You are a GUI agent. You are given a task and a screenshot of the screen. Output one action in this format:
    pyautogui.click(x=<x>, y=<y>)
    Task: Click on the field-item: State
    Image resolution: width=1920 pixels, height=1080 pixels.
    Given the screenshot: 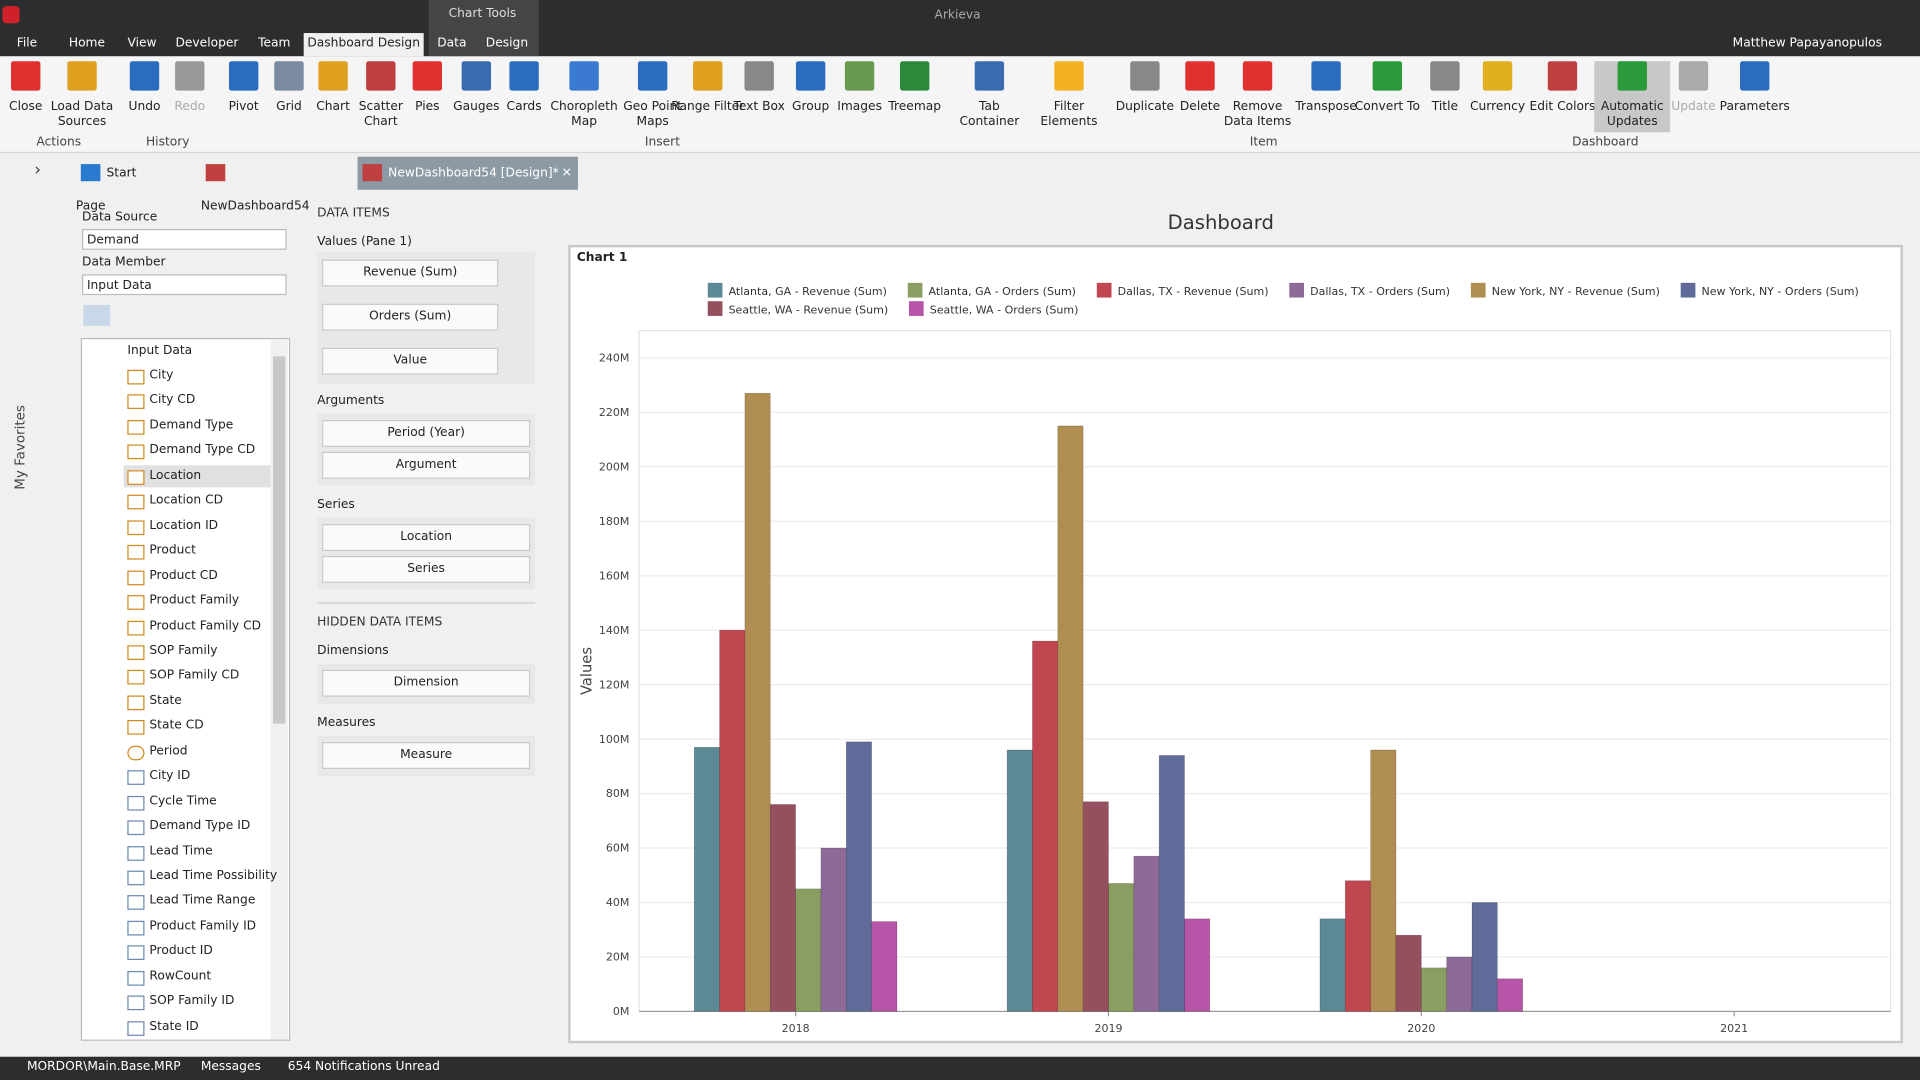 What is the action you would take?
    pyautogui.click(x=154, y=702)
    